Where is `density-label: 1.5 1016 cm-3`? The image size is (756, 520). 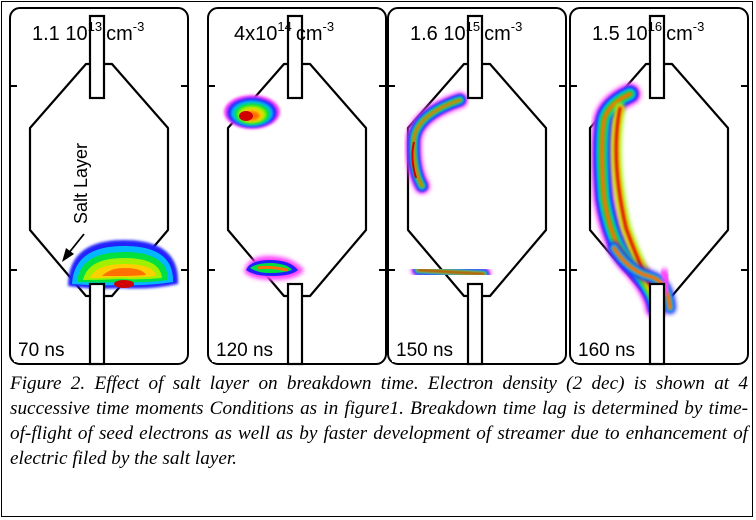 density-label: 1.5 1016 cm-3 is located at coordinates (648, 32).